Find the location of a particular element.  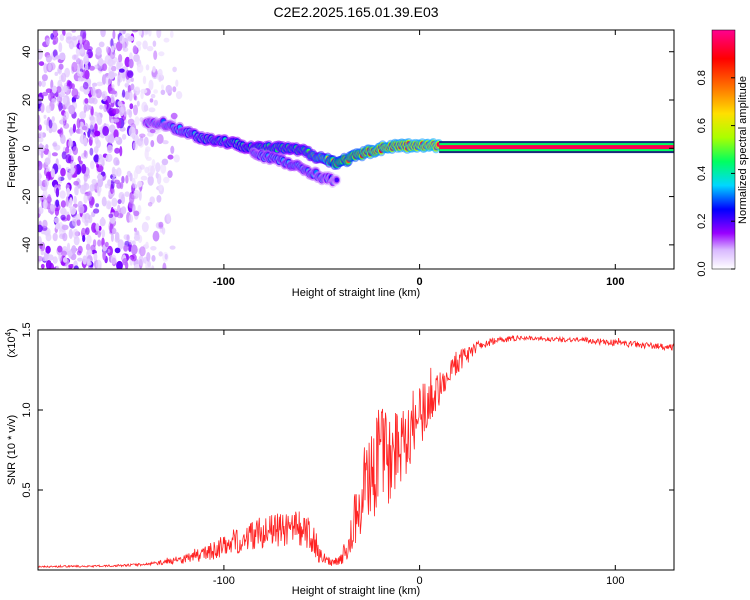

y-tick-label: -40 is located at coordinates (27, 245).